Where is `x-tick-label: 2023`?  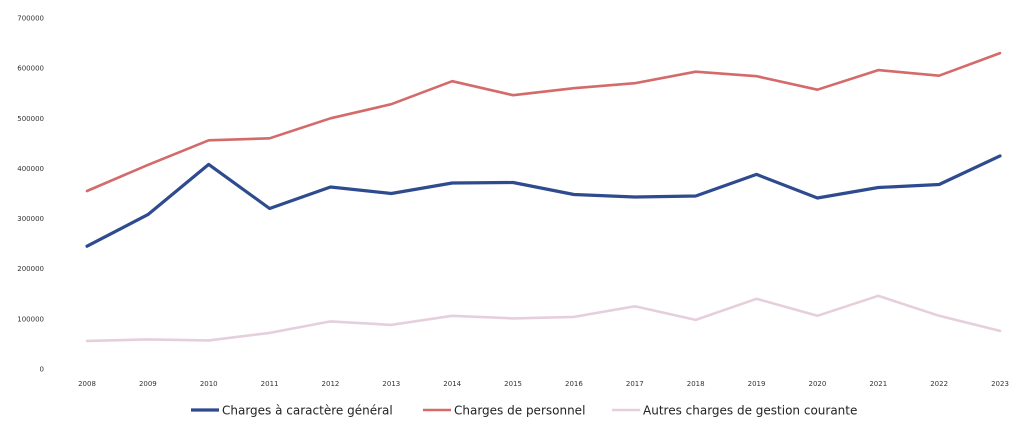 x-tick-label: 2023 is located at coordinates (1000, 384).